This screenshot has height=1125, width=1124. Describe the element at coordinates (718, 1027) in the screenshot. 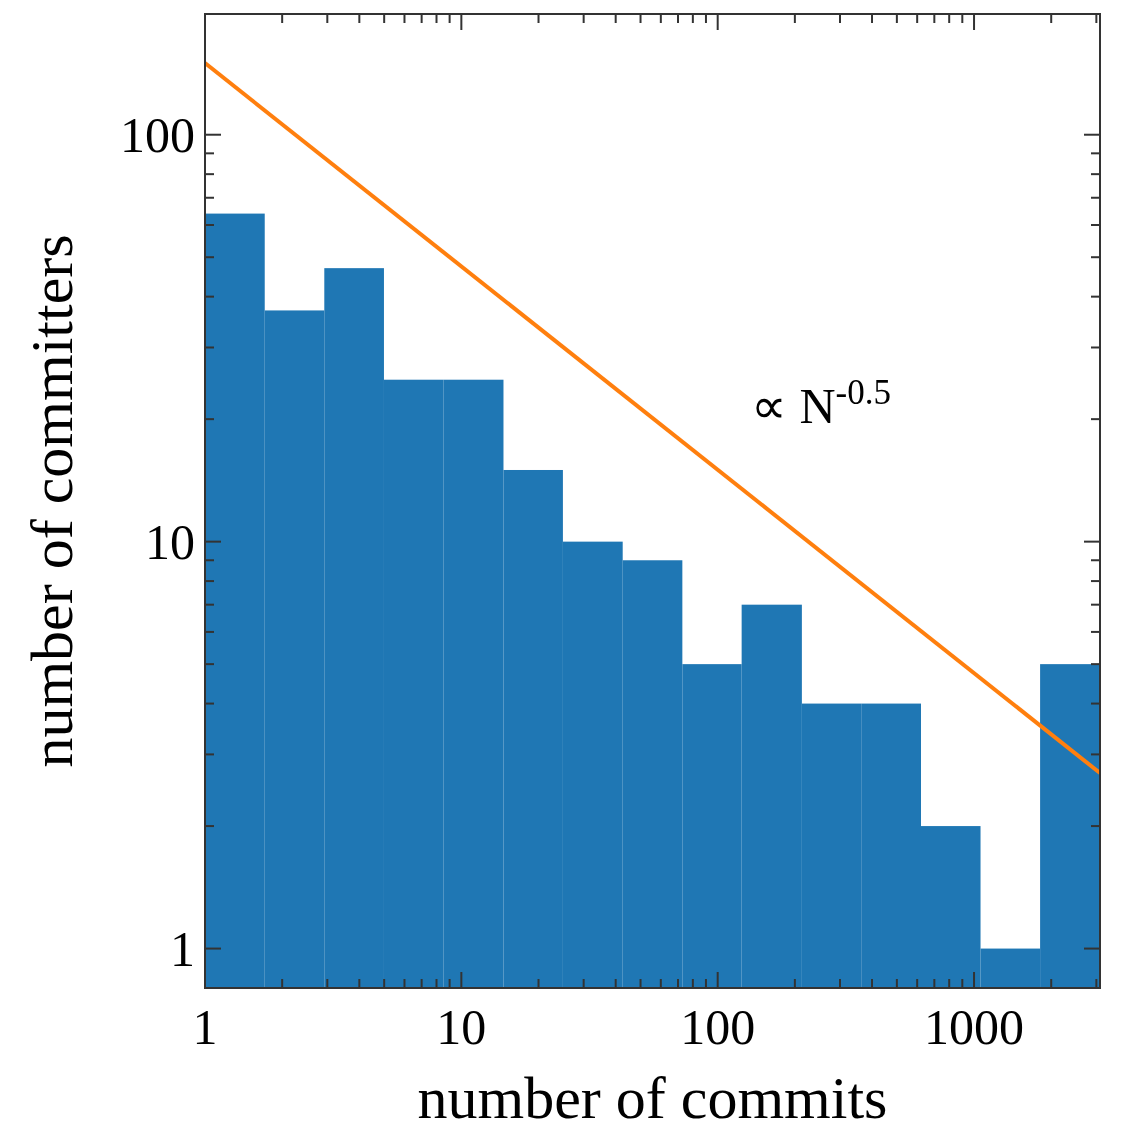

I see `x-tick-label: 100` at that location.